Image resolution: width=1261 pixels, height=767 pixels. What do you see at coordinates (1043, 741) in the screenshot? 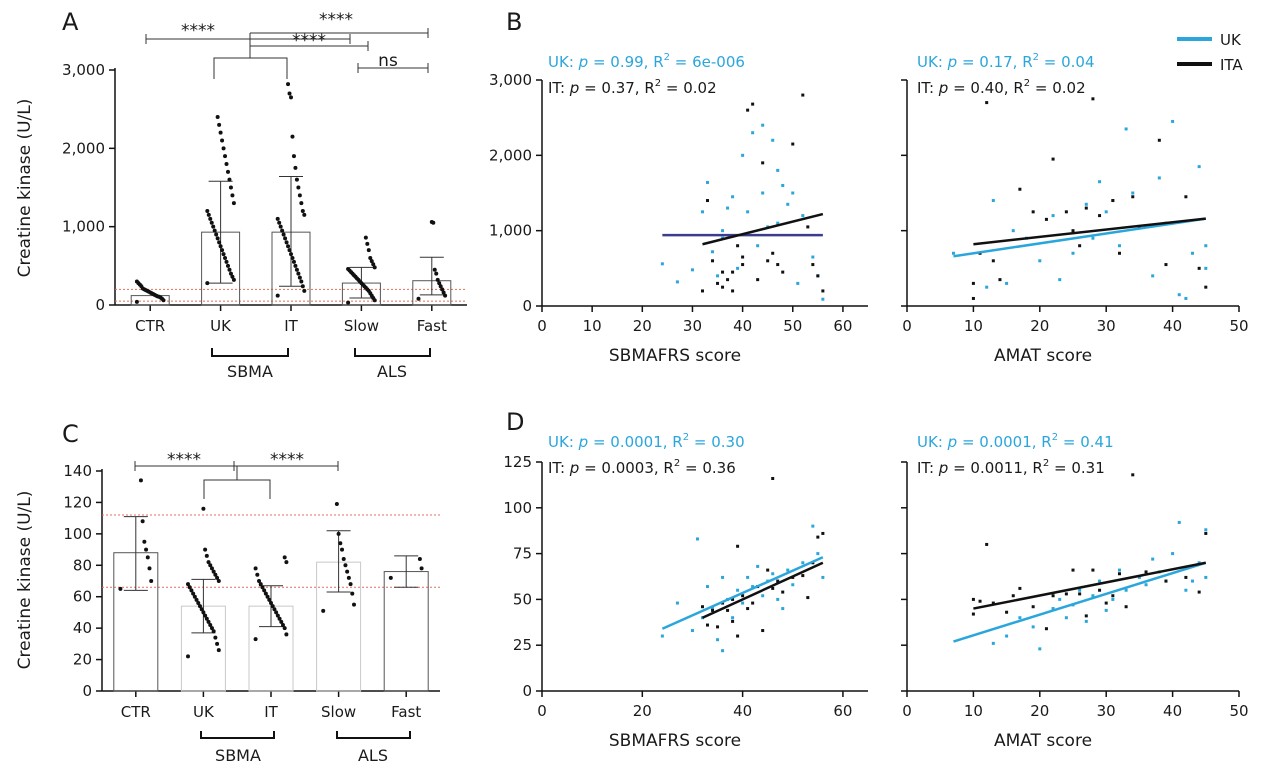
I see `panel-d-right-xlabel: AMAT score` at bounding box center [1043, 741].